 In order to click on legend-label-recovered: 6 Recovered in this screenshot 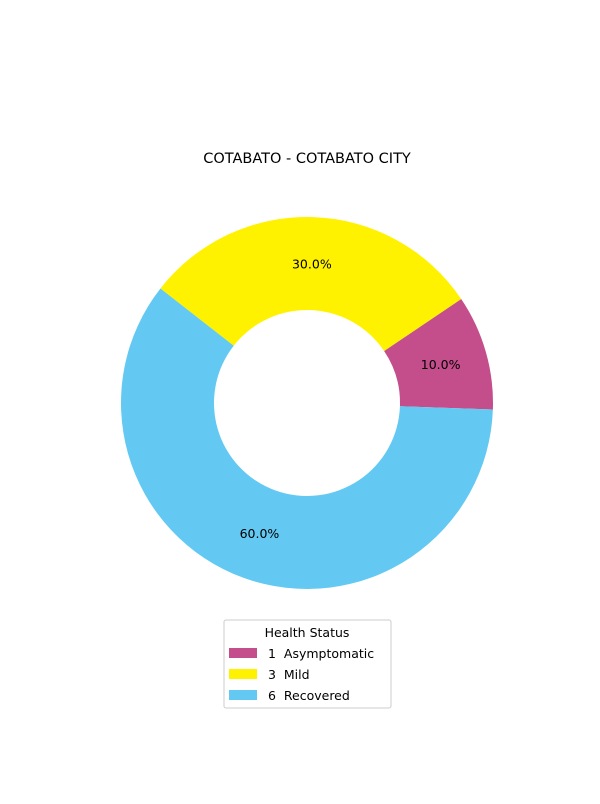, I will do `click(309, 695)`.